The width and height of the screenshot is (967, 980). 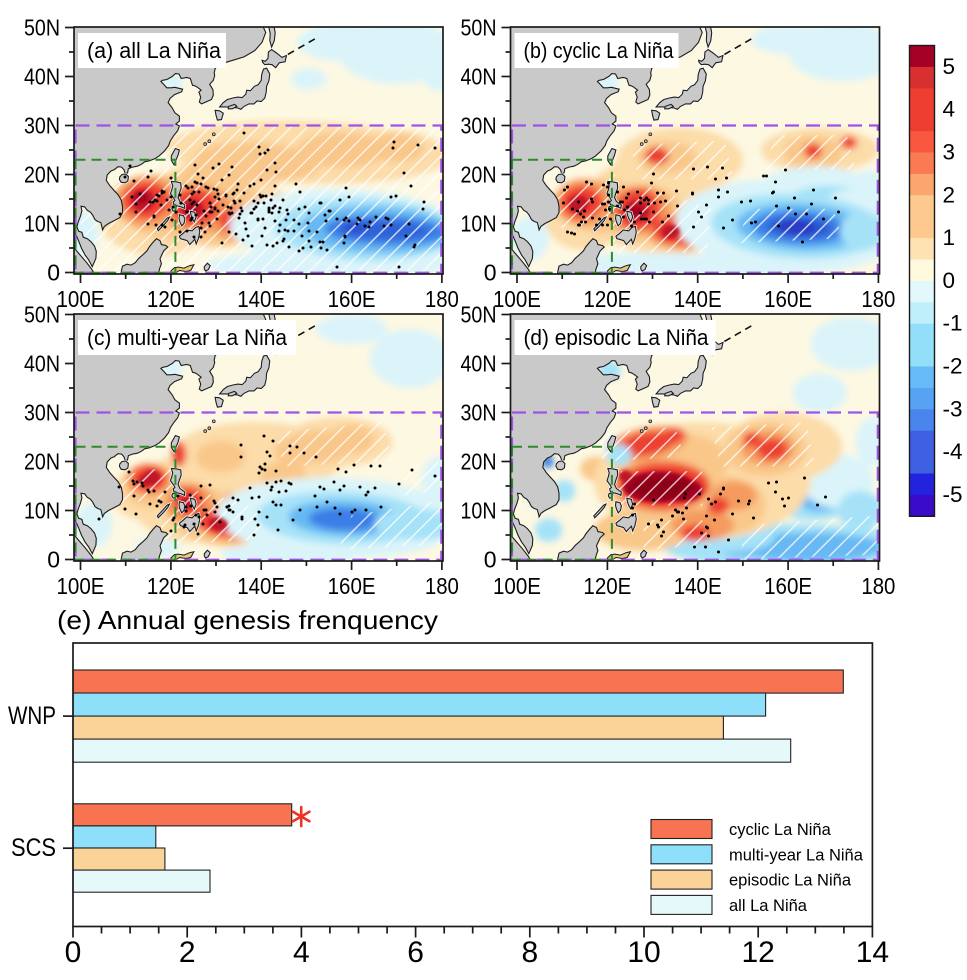 I want to click on svg-text: (c) multi-year La Niña, so click(x=187, y=337).